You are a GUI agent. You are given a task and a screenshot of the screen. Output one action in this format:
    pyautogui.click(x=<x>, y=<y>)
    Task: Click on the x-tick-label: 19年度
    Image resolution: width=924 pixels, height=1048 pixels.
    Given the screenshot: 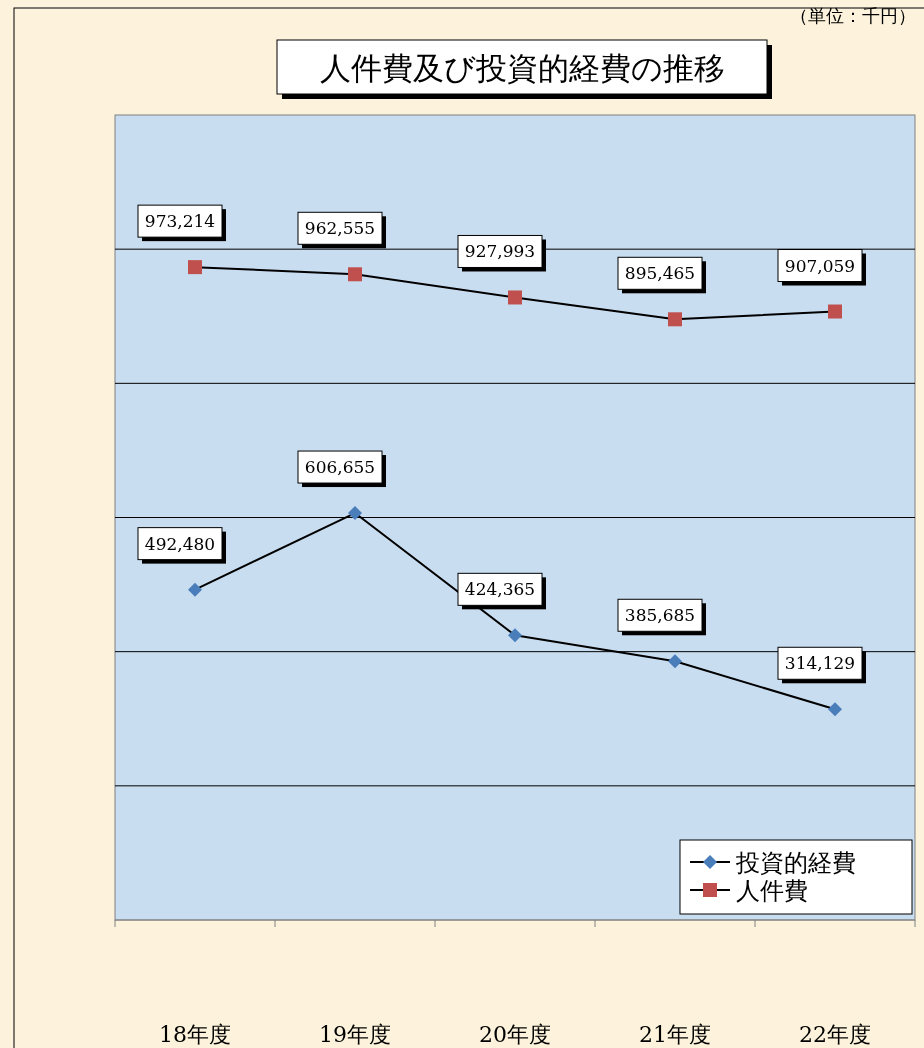 What is the action you would take?
    pyautogui.click(x=355, y=1034)
    